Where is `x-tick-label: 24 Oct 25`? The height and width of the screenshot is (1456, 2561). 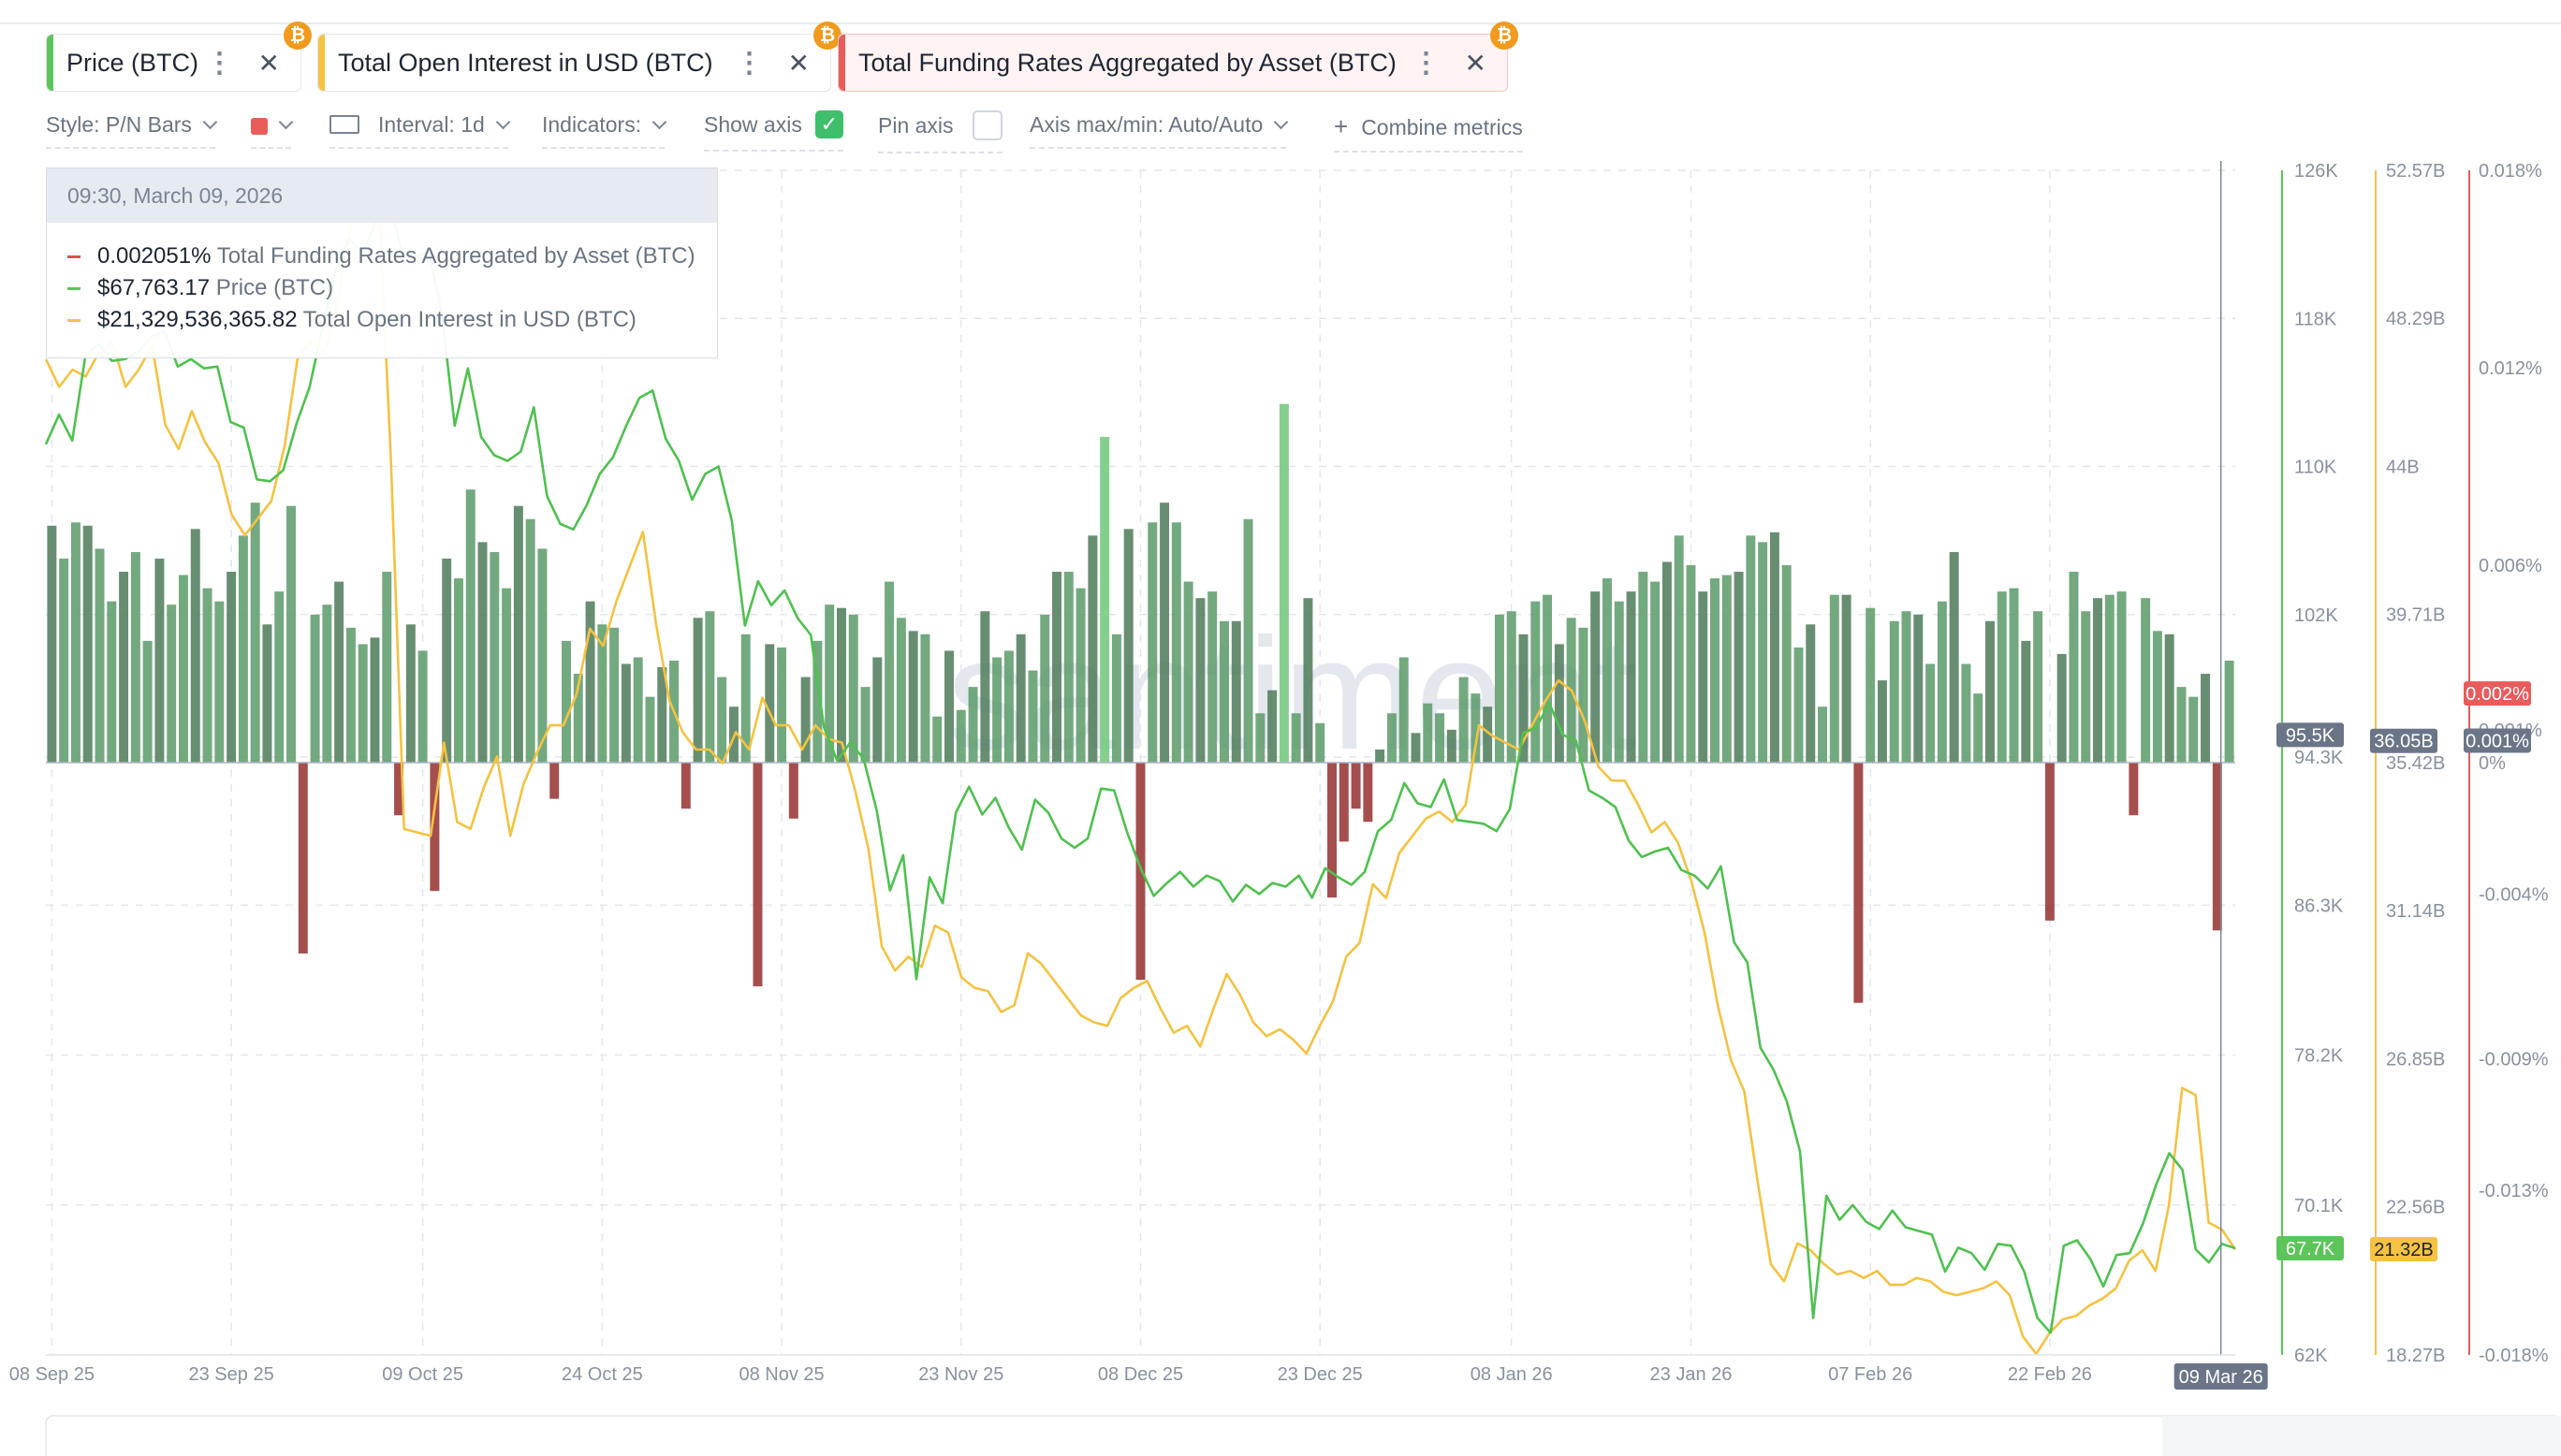 x-tick-label: 24 Oct 25 is located at coordinates (602, 1374).